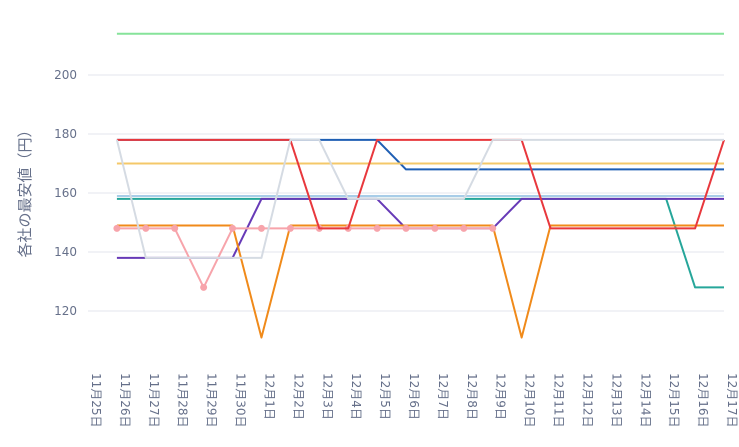 Image resolution: width=739 pixels, height=447 pixels. Describe the element at coordinates (212, 400) in the screenshot. I see `x-tick-label: 11月29日` at that location.